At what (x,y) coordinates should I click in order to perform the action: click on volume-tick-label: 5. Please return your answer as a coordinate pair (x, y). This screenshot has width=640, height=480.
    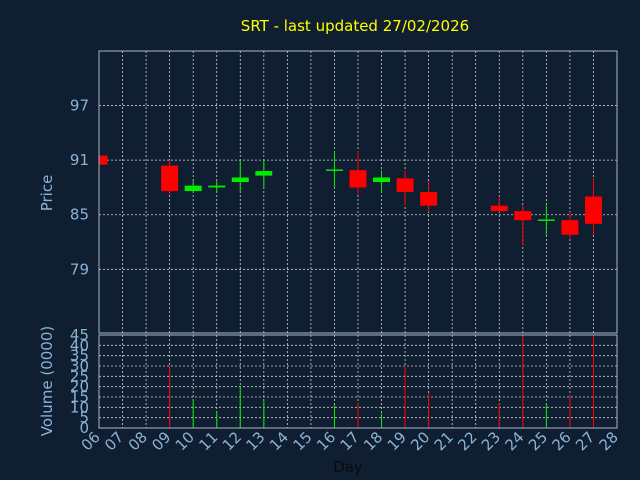
    Looking at the image, I should click on (84, 418).